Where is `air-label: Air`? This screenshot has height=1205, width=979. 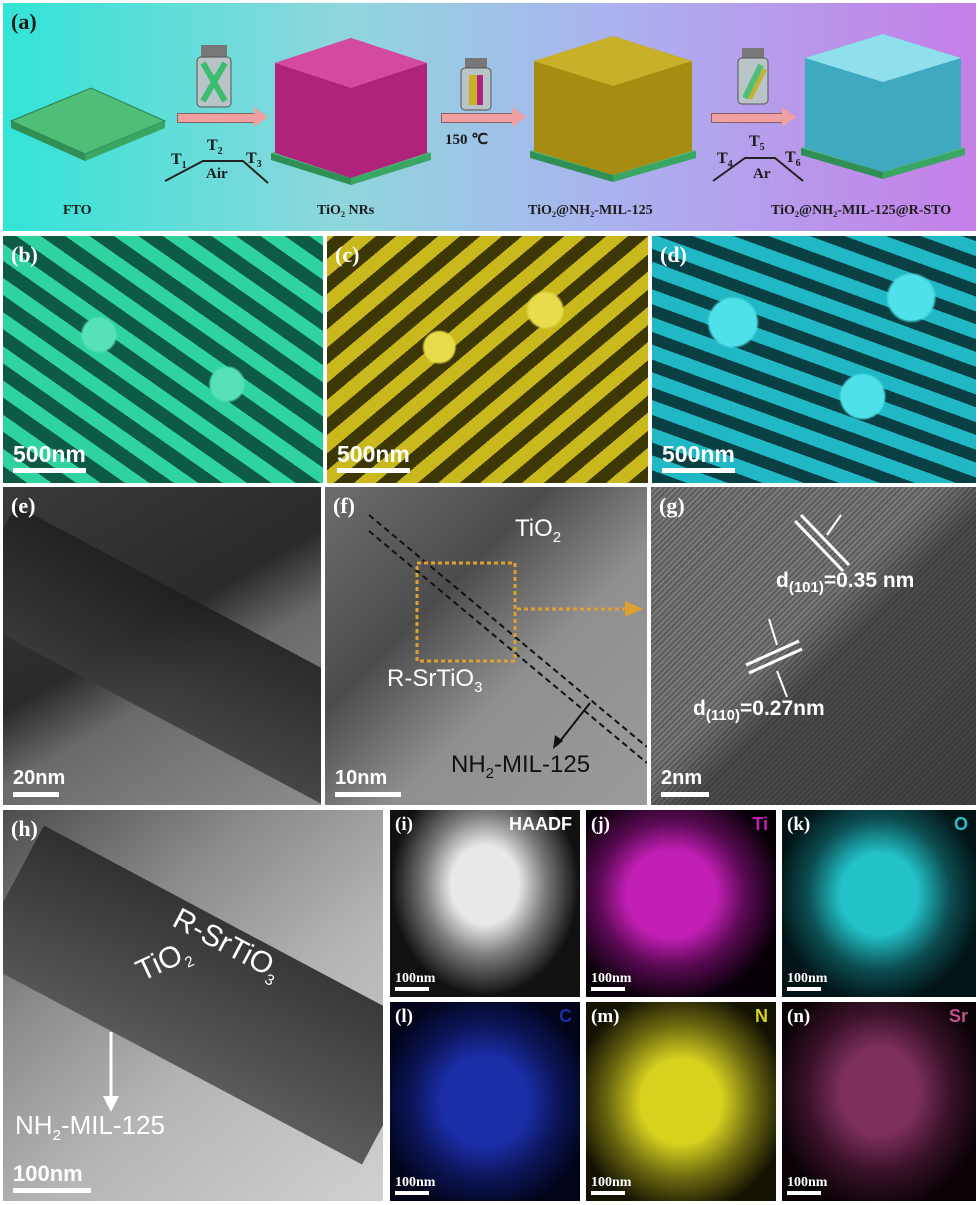 air-label: Air is located at coordinates (217, 174).